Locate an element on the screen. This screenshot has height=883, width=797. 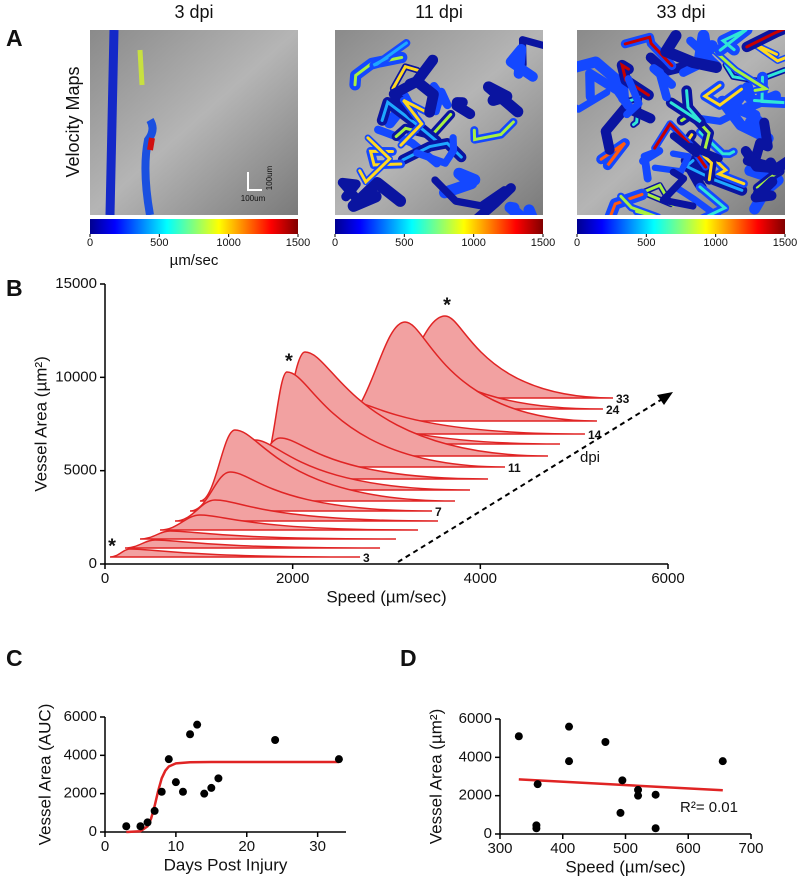
panel-letter: C is located at coordinates (14, 658).